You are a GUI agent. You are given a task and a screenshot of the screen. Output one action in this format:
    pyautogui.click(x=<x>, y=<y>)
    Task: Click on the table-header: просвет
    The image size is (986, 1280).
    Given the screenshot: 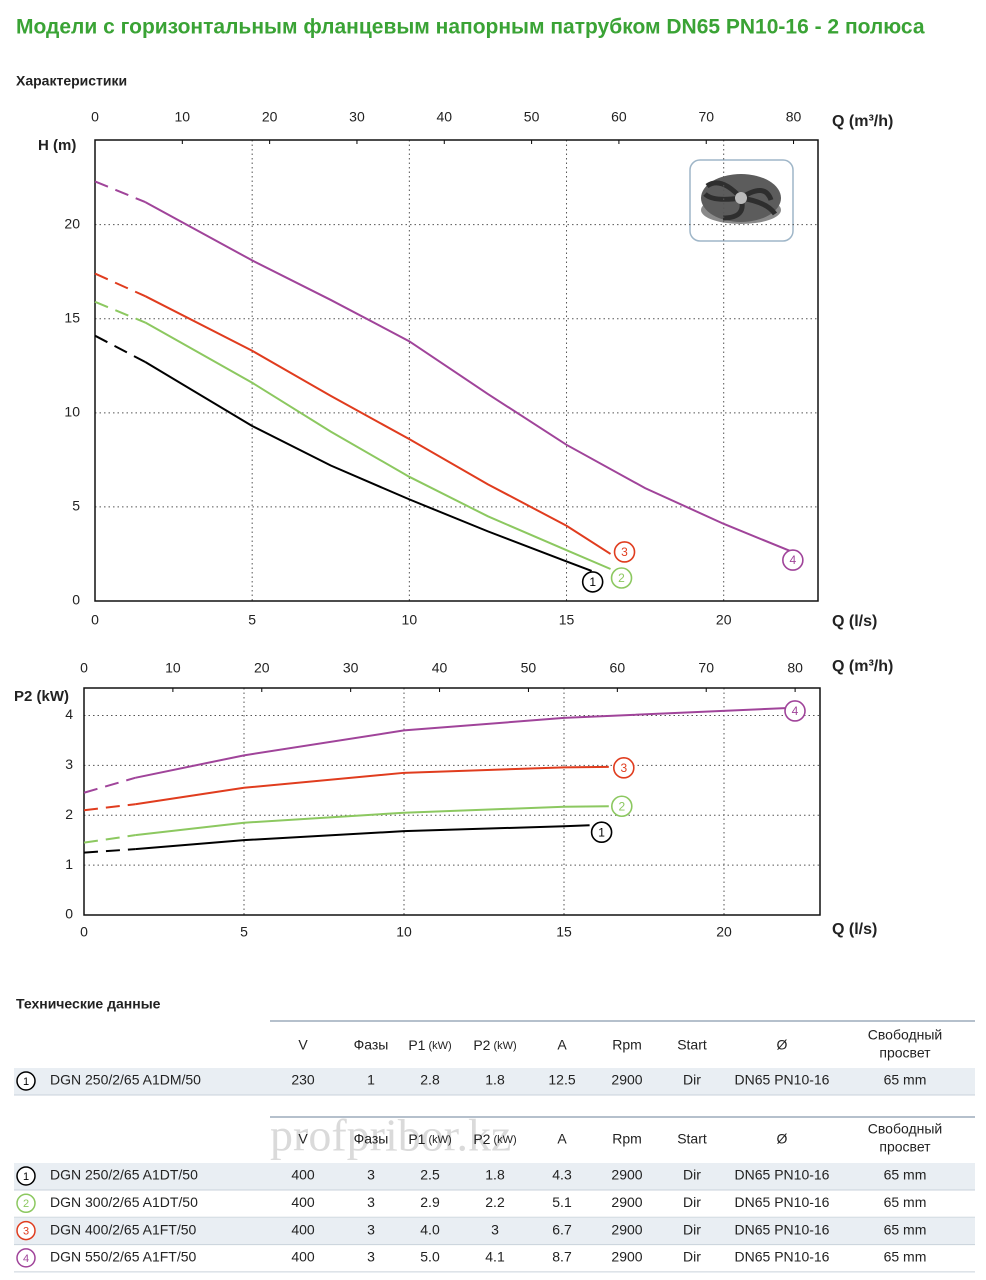 What is the action you would take?
    pyautogui.click(x=905, y=1053)
    